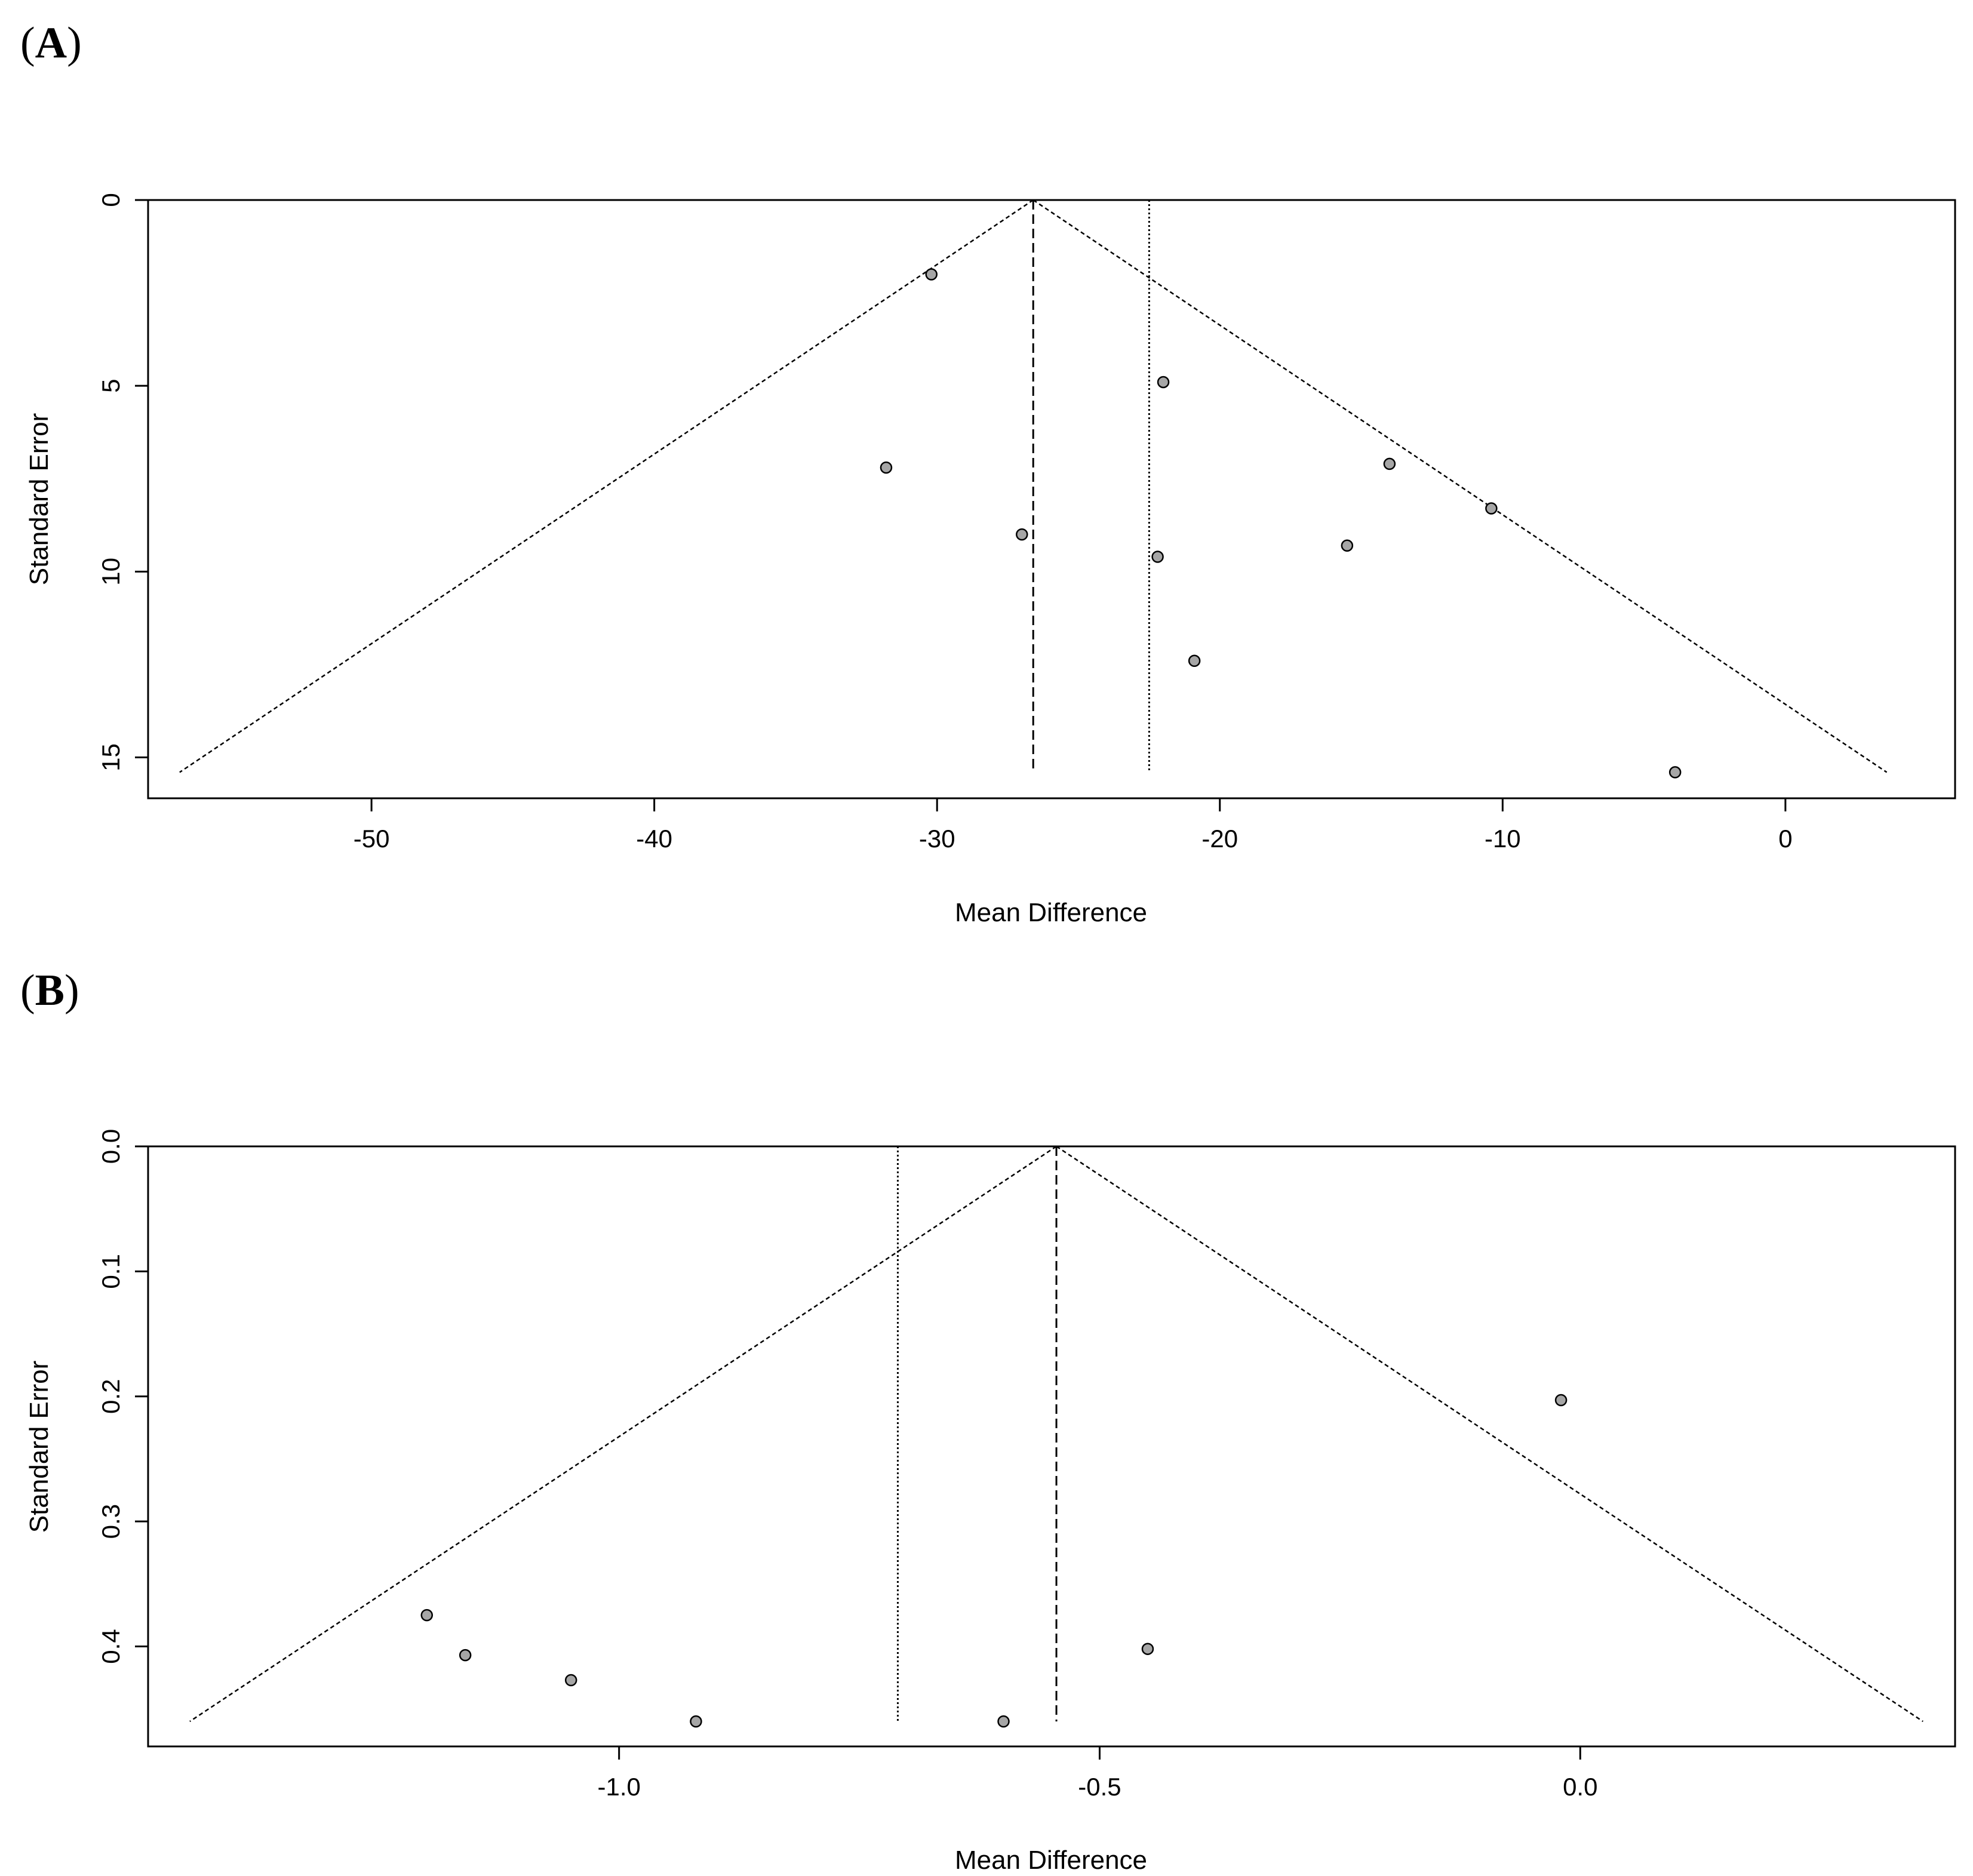 Image resolution: width=1973 pixels, height=1876 pixels. I want to click on x-axis-a: -50 -40 -30 -20 -10 0, so click(1073, 825).